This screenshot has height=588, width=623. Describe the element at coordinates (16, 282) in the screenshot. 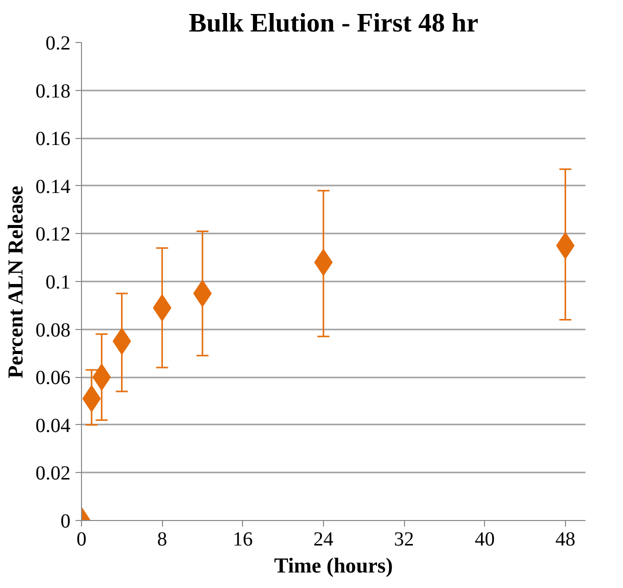

I see `y-axis-title: Percent ALN Release` at that location.